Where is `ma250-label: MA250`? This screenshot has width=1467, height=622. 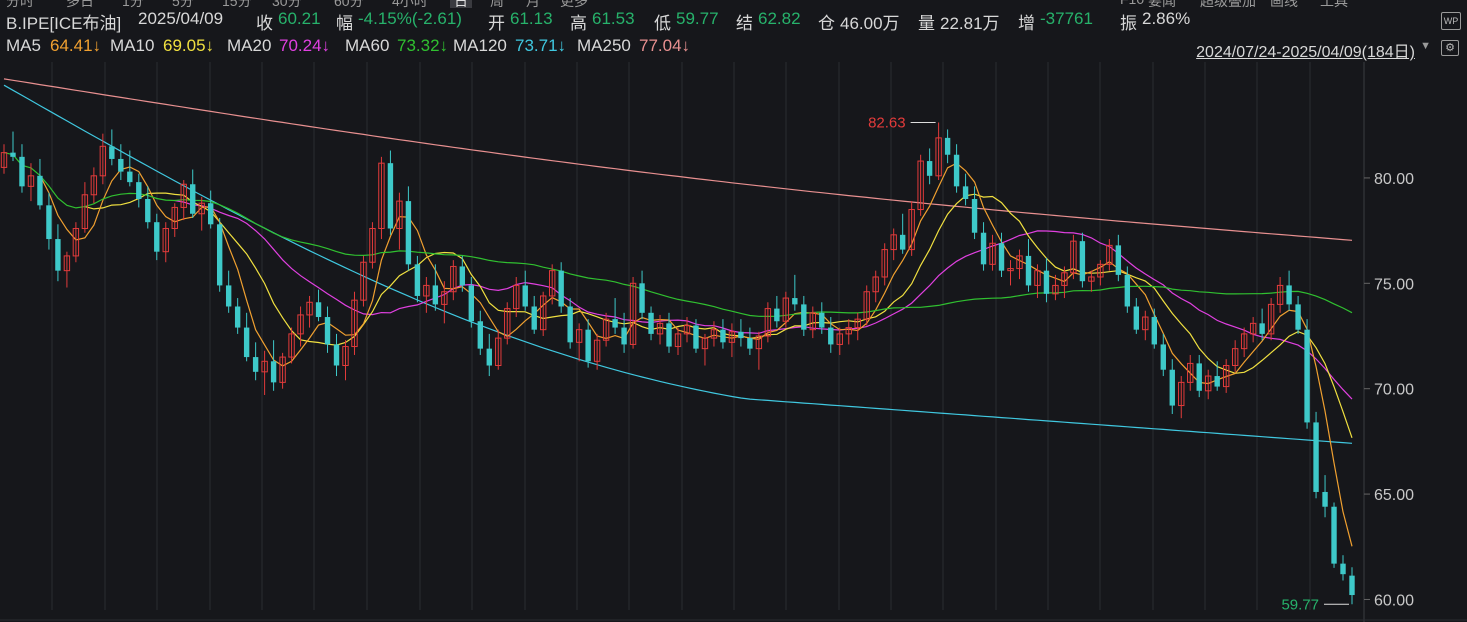 ma250-label: MA250 is located at coordinates (604, 45).